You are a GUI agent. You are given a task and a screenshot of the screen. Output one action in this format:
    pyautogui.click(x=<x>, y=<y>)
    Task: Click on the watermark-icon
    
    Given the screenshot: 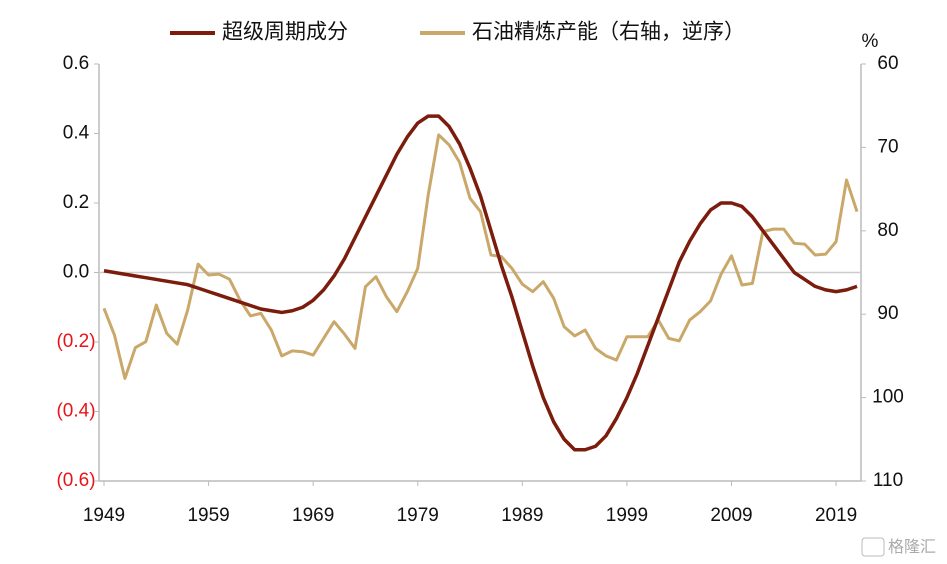 What is the action you would take?
    pyautogui.click(x=873, y=547)
    